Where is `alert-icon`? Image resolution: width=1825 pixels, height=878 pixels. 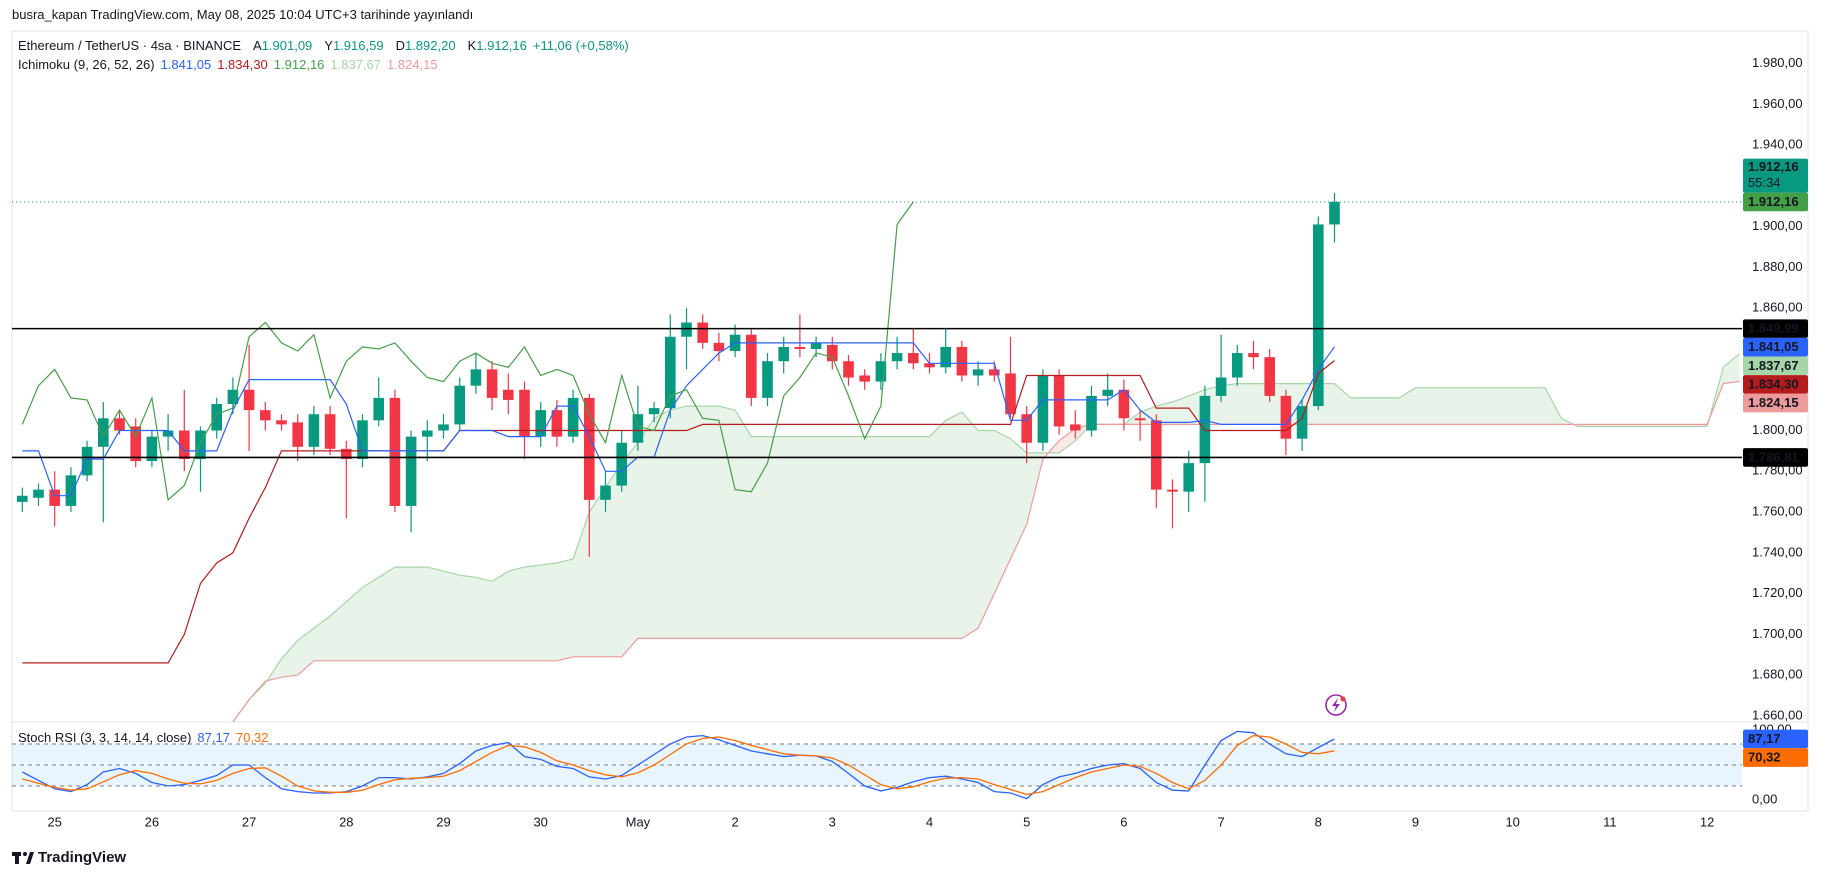 alert-icon is located at coordinates (1336, 705).